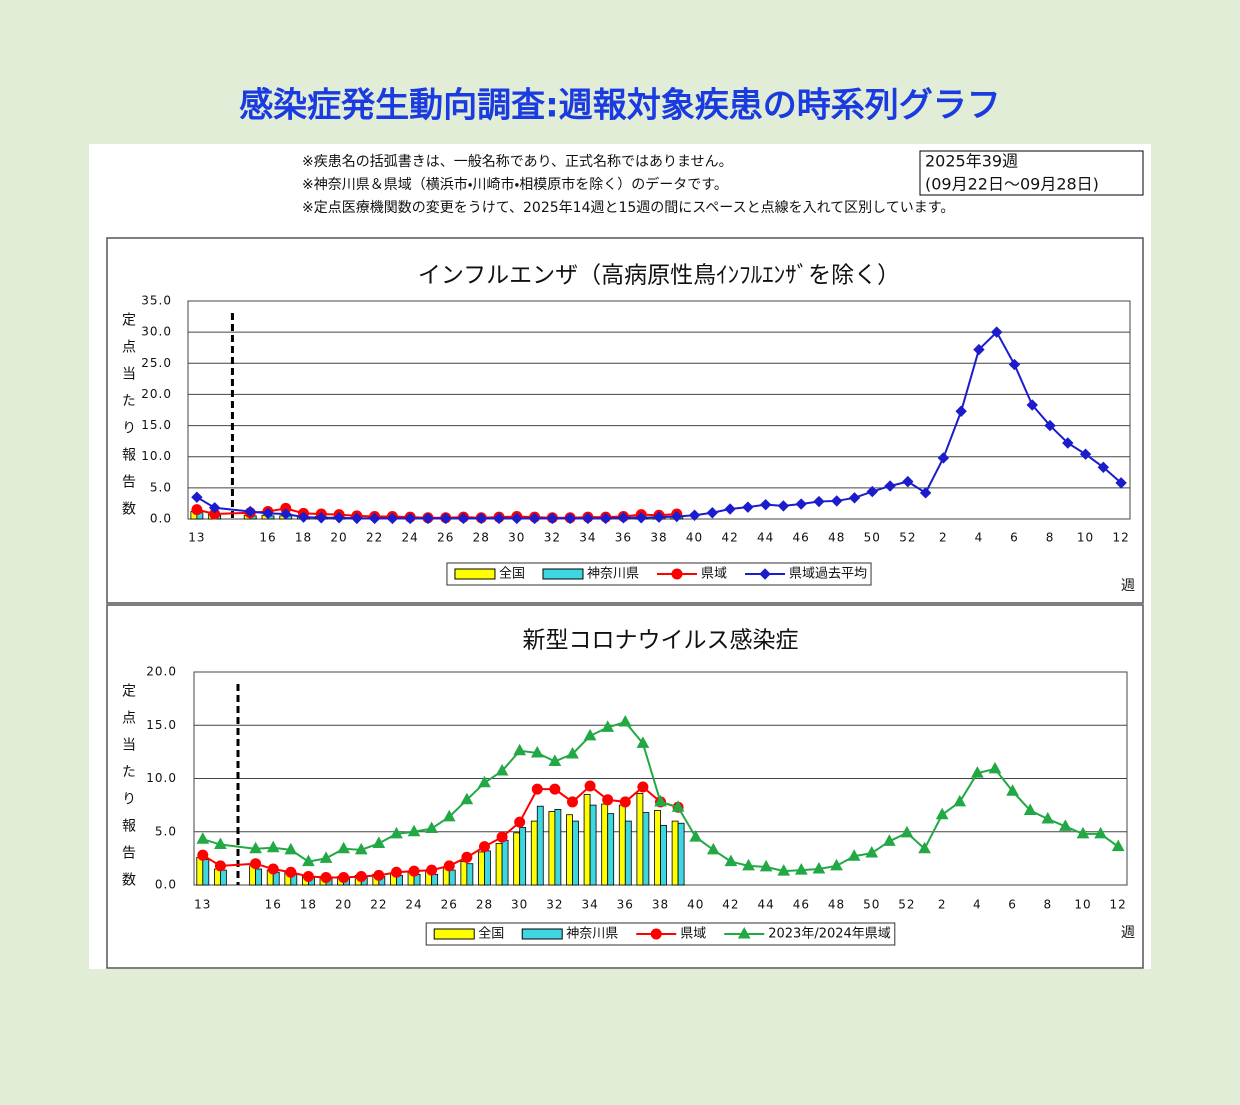 The height and width of the screenshot is (1105, 1240). What do you see at coordinates (620, 106) in the screenshot?
I see `page-title: 感染症発生動向調査:週報対象疾患の時系列グラフ` at bounding box center [620, 106].